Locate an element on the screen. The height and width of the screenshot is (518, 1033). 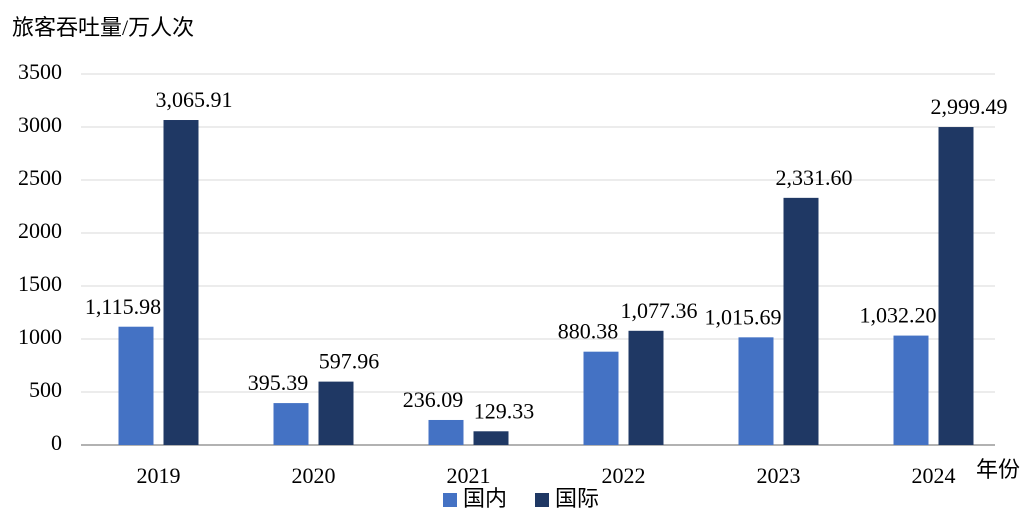
value-label: 1,077.36 is located at coordinates (659, 310).